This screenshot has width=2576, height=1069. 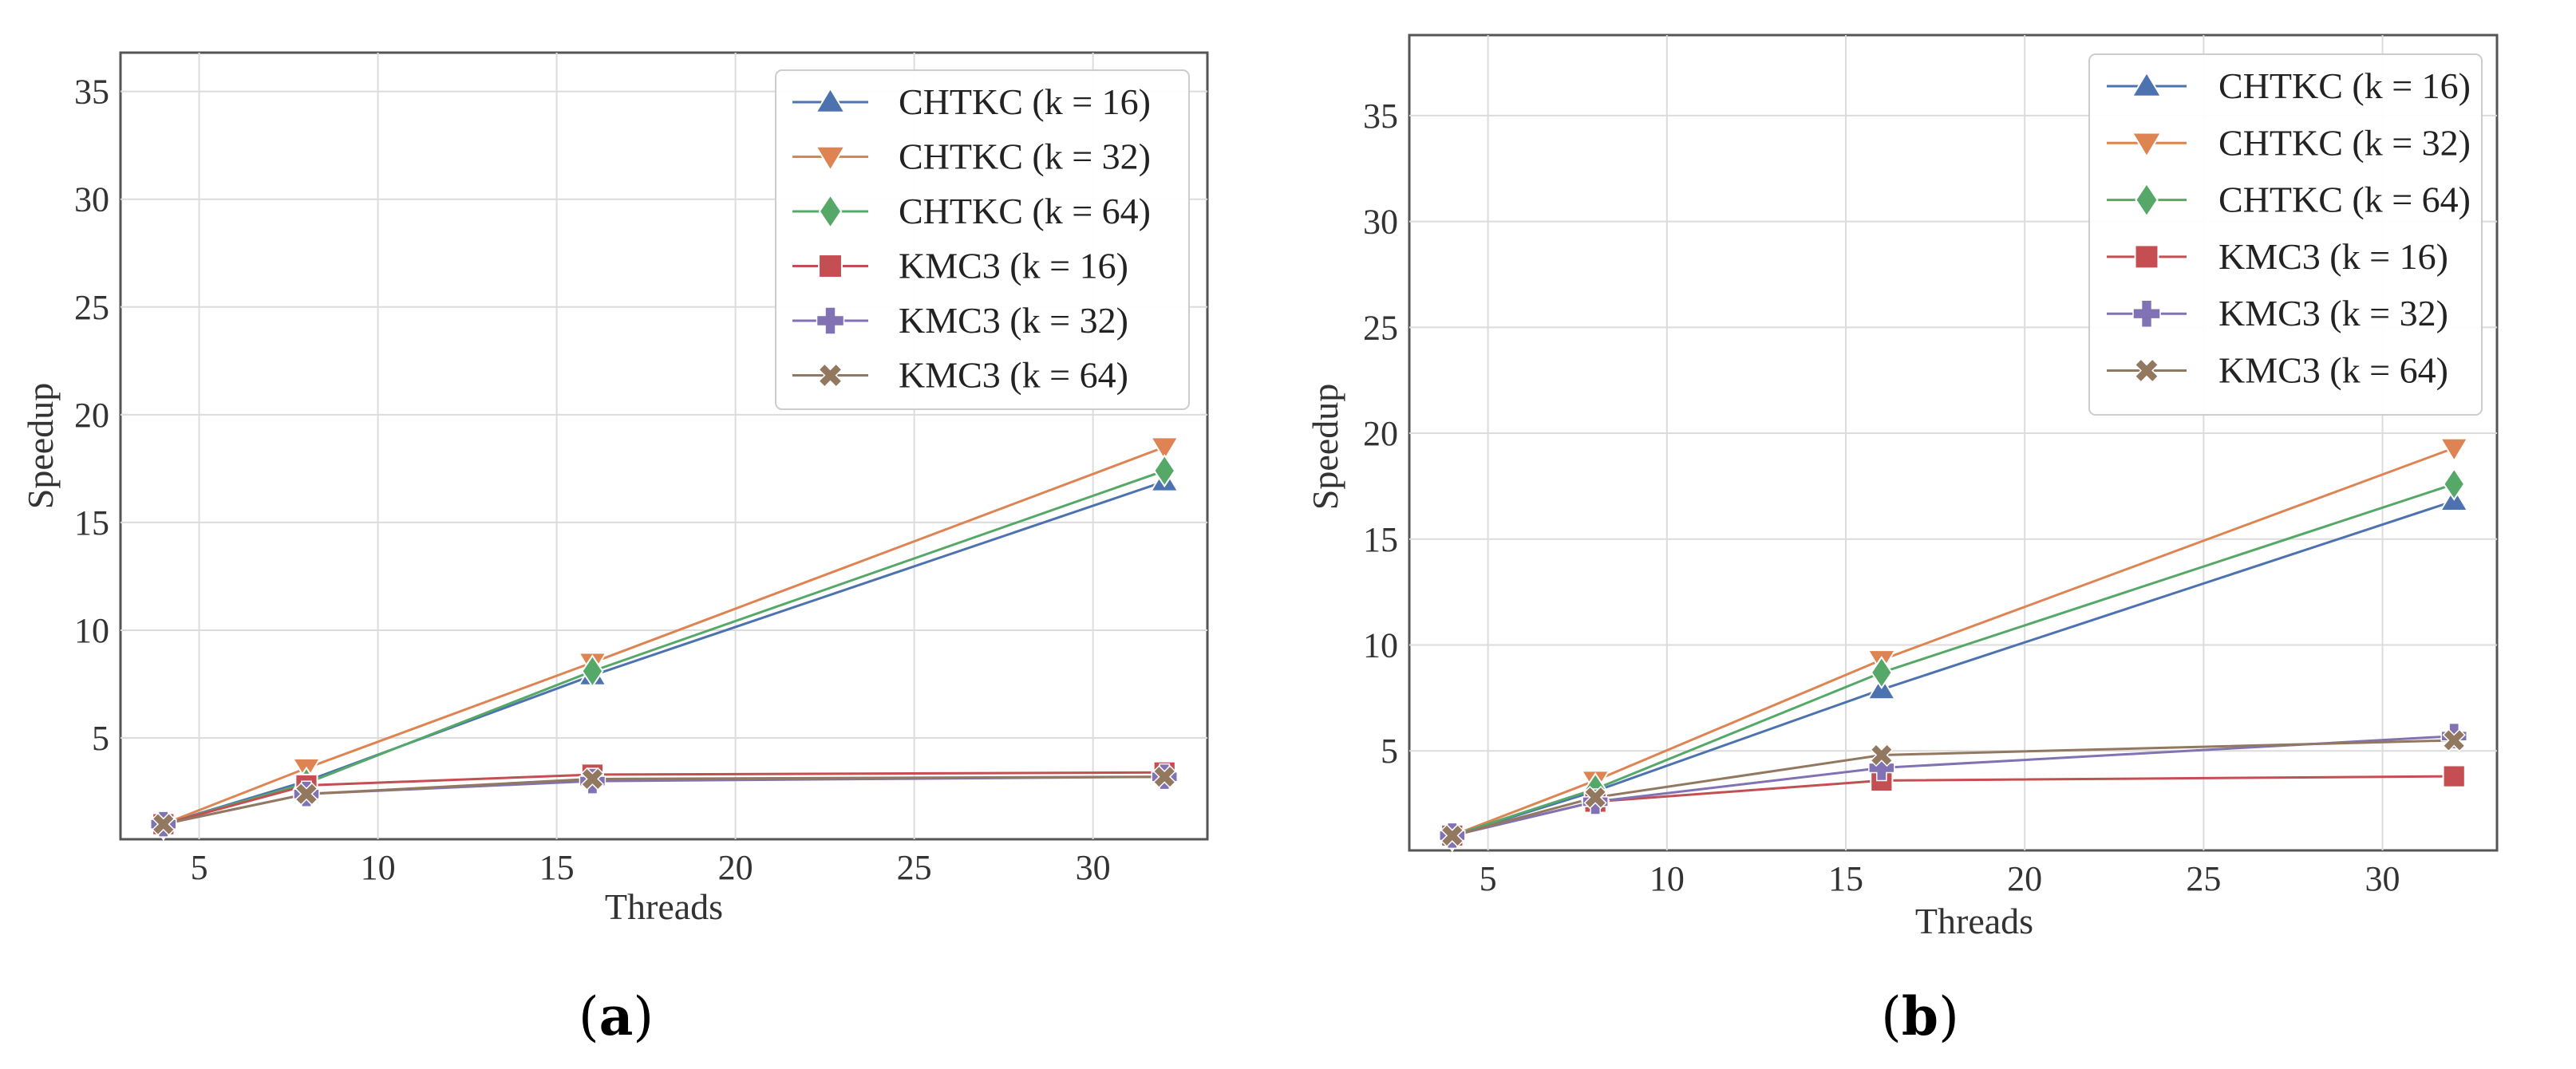 What do you see at coordinates (40, 446) in the screenshot?
I see `y-axis-label-a: Speedup` at bounding box center [40, 446].